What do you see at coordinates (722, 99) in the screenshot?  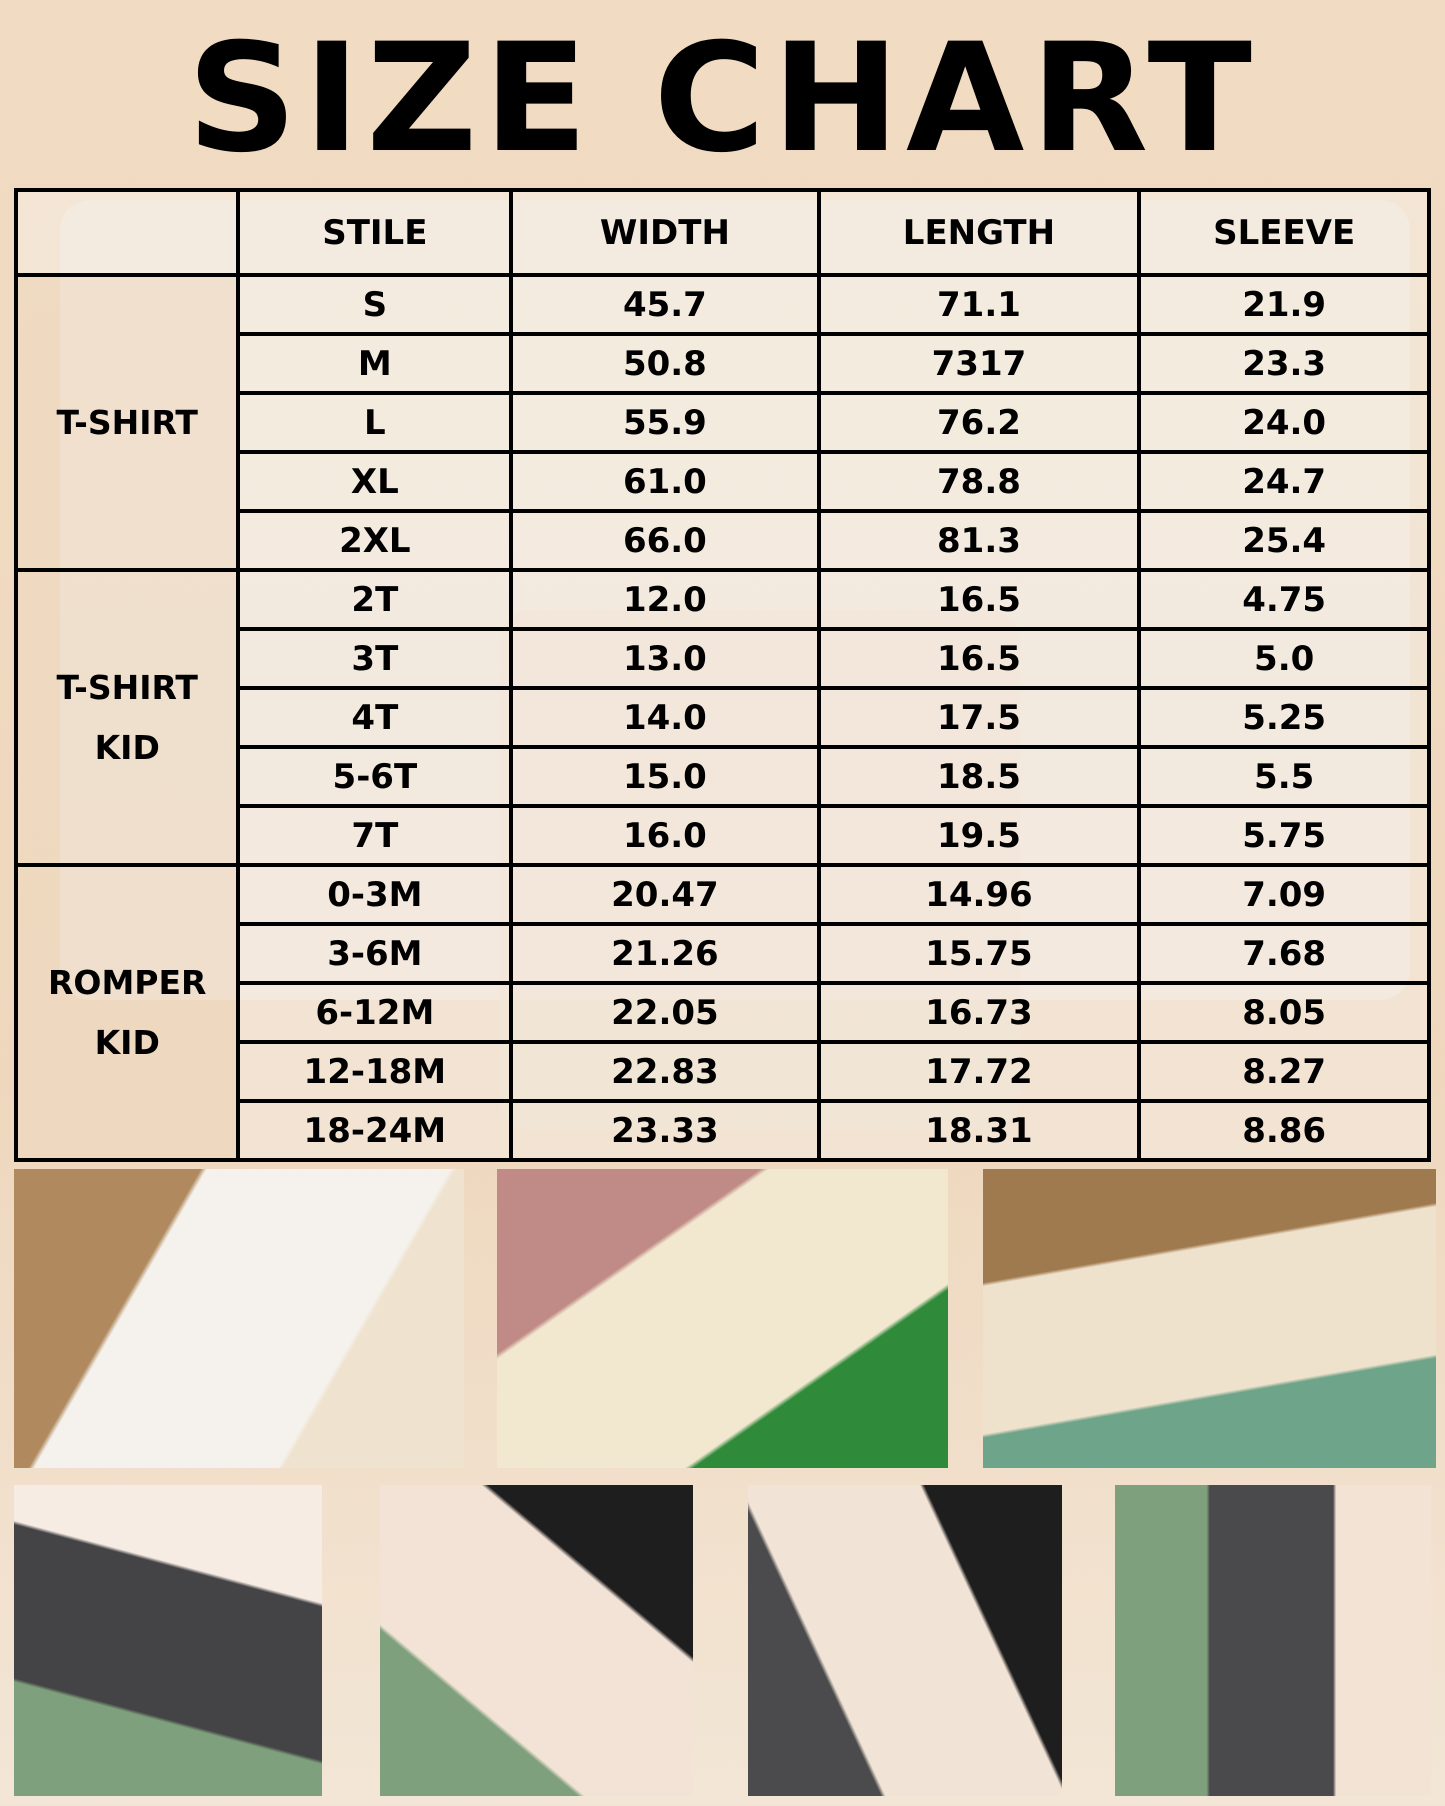 I see `page-title: SIZE CHART` at bounding box center [722, 99].